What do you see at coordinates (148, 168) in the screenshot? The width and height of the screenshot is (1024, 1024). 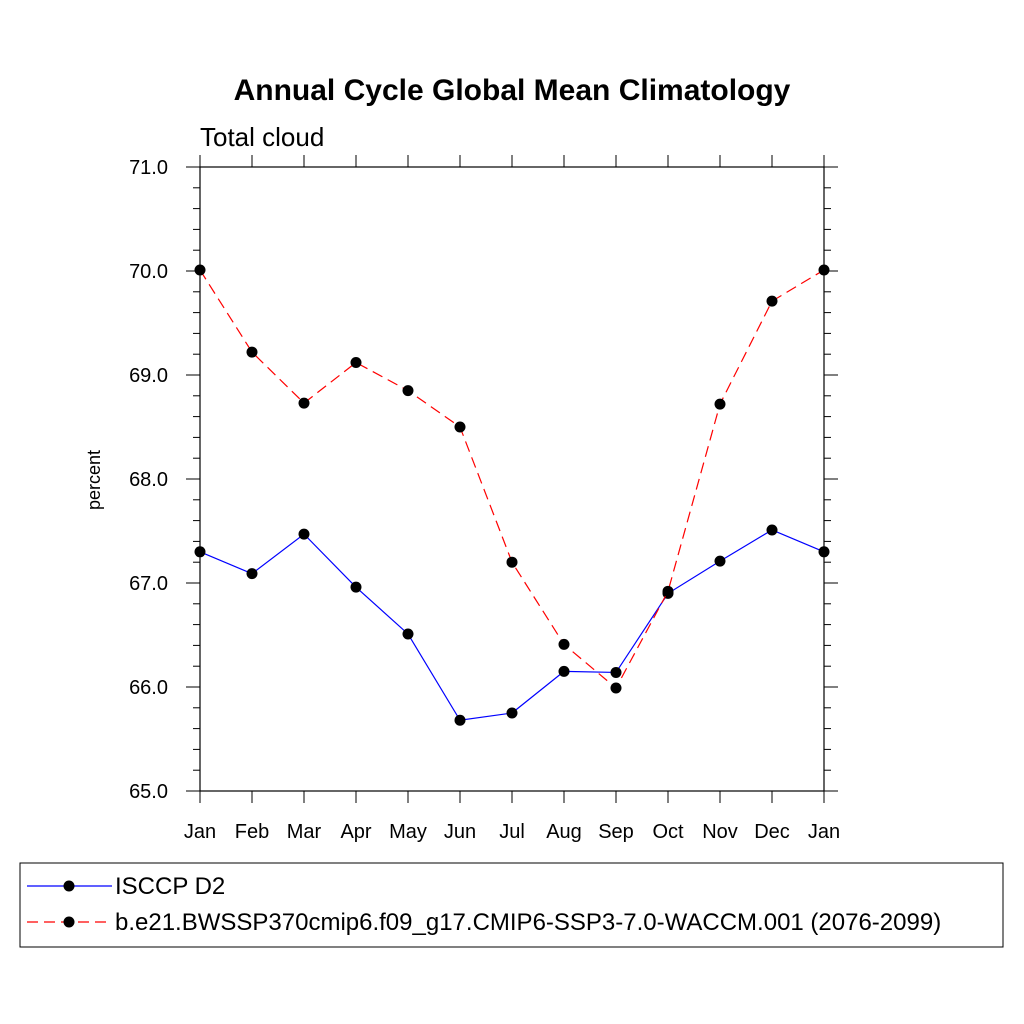 I see `y-tick-label: 71.0` at bounding box center [148, 168].